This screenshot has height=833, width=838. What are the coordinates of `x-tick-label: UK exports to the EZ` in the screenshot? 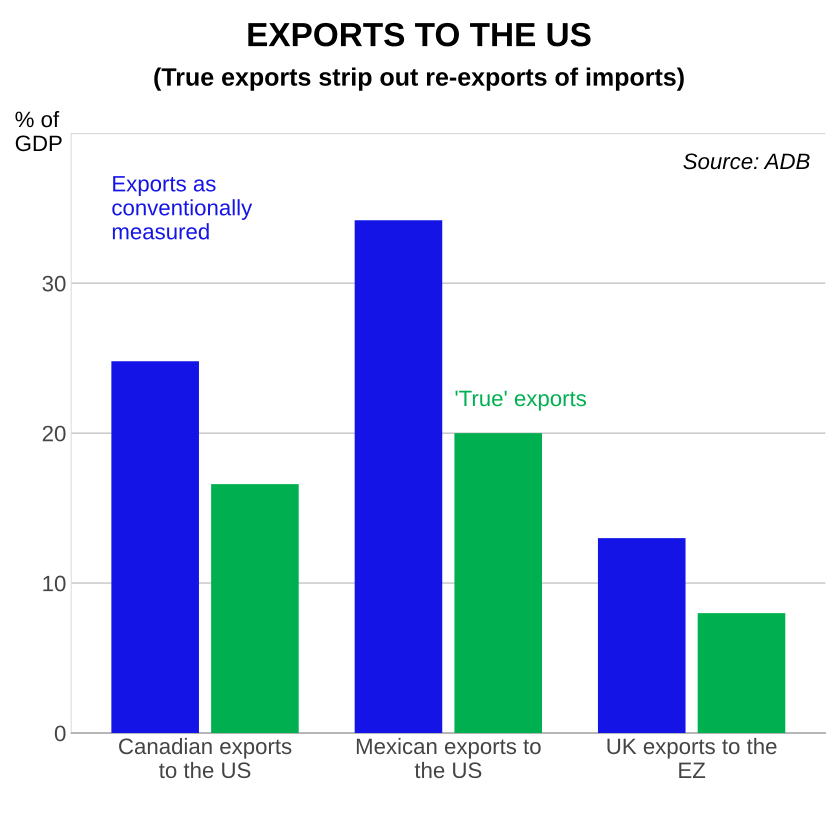 It's located at (691, 758).